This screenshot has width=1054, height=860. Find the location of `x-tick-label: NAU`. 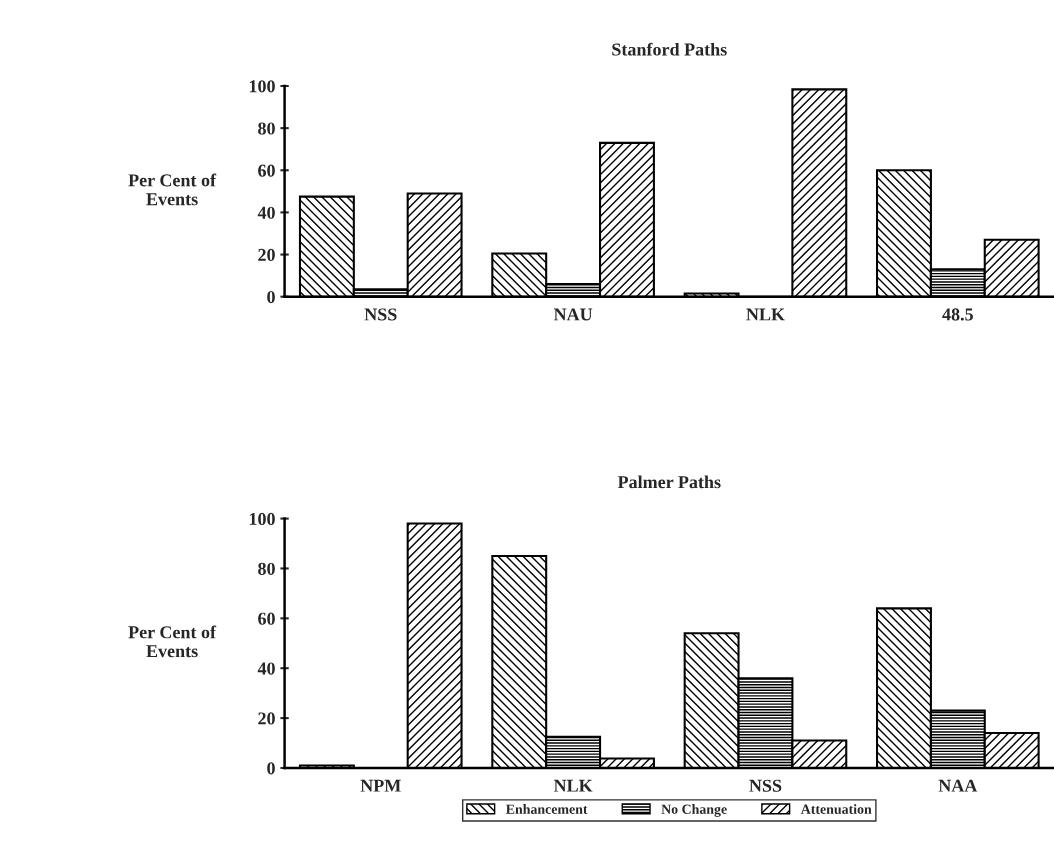

x-tick-label: NAU is located at coordinates (573, 314).